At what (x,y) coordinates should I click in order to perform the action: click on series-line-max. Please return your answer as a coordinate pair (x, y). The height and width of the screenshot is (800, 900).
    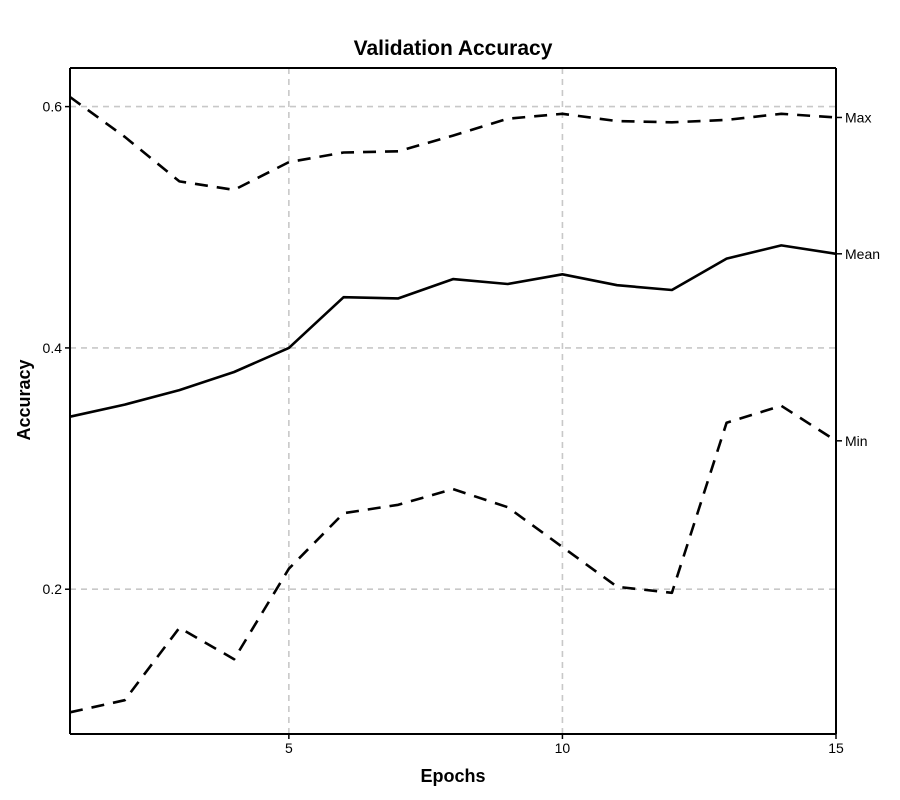
    Looking at the image, I should click on (453, 143).